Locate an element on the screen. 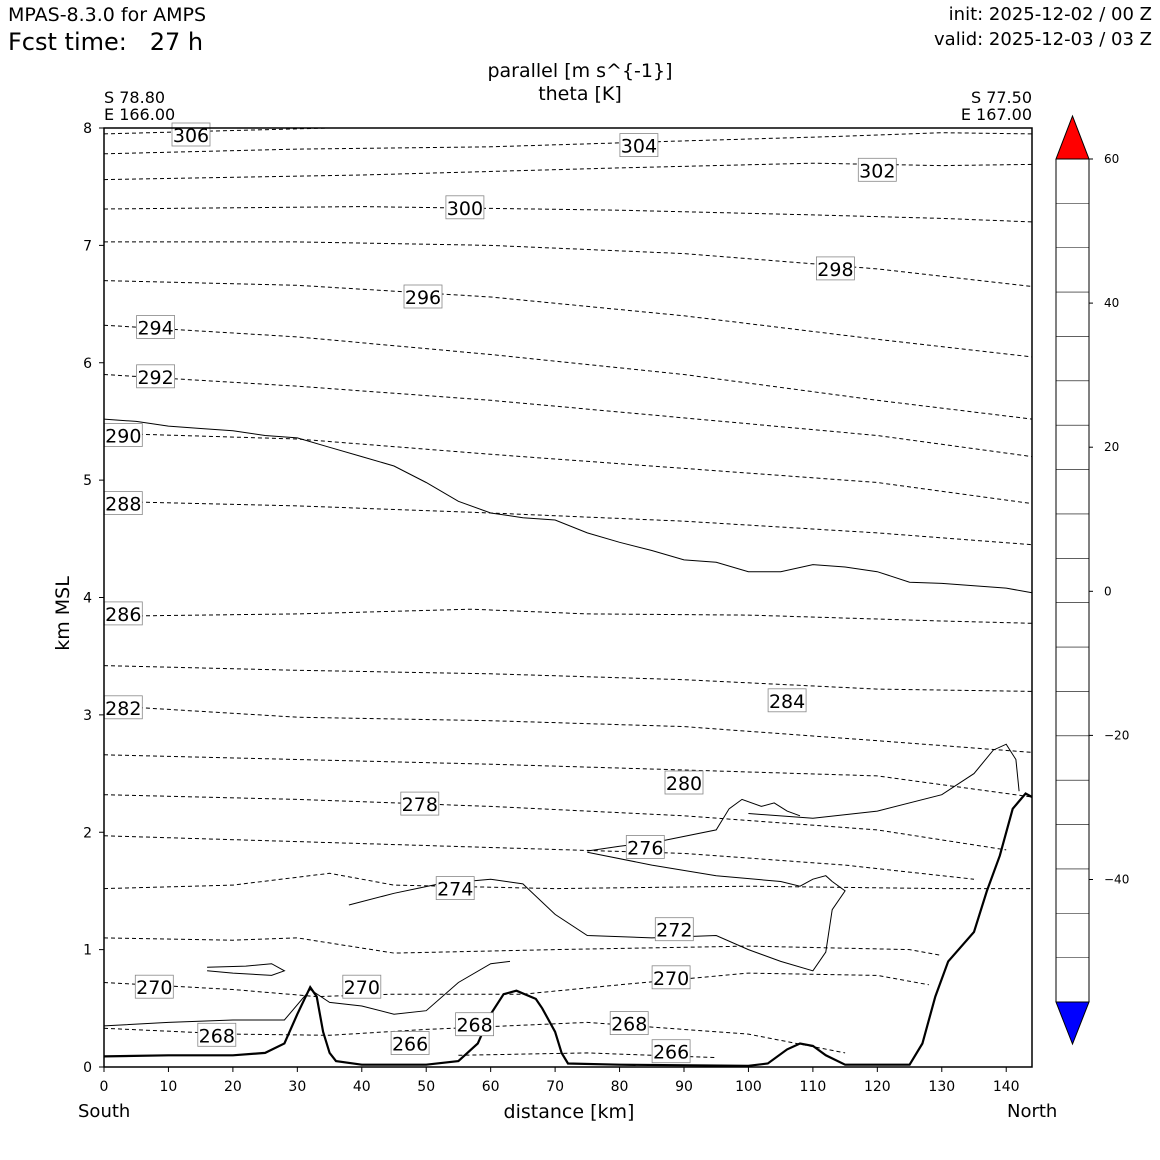  colorbar-tick-label: −20 is located at coordinates (1116, 735).